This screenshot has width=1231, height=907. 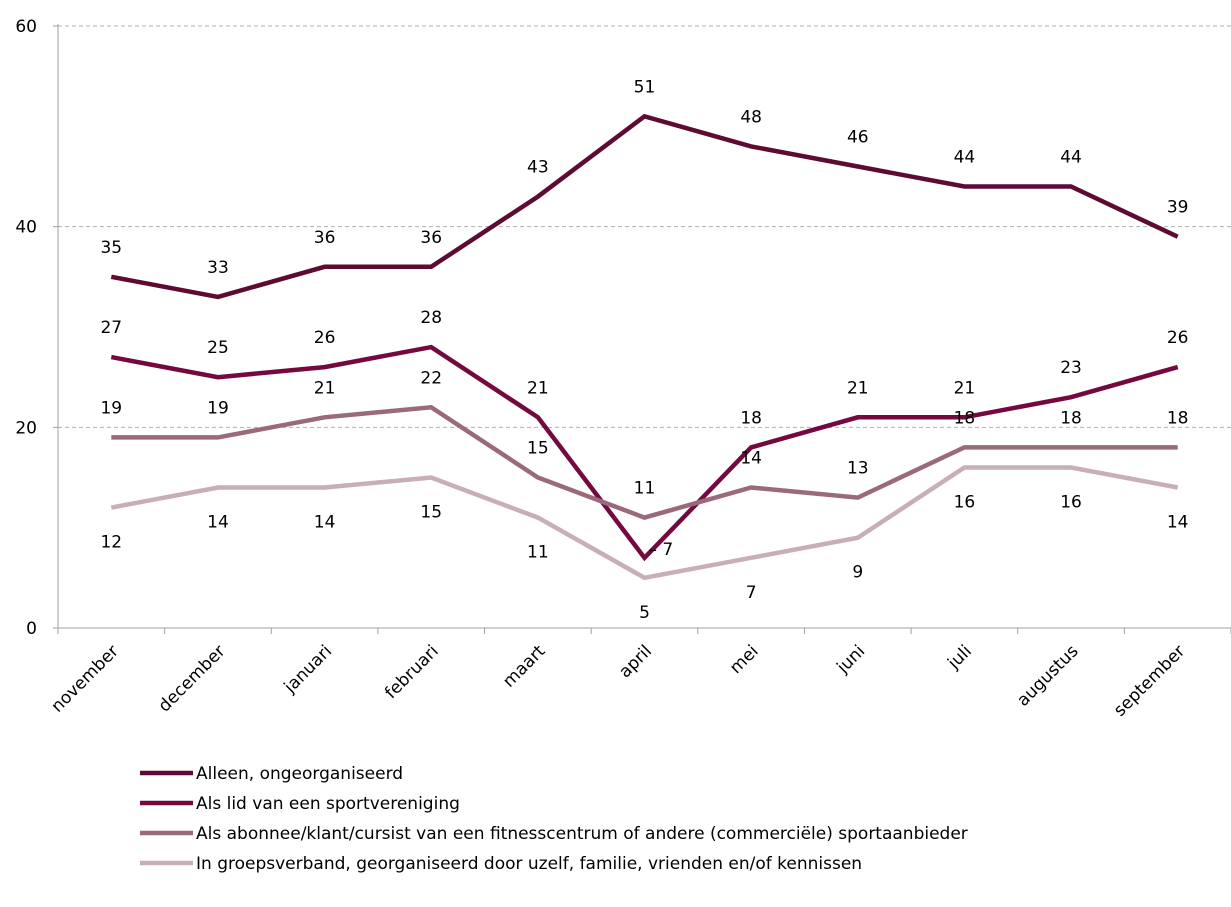 I want to click on data-label: 48, so click(x=751, y=117).